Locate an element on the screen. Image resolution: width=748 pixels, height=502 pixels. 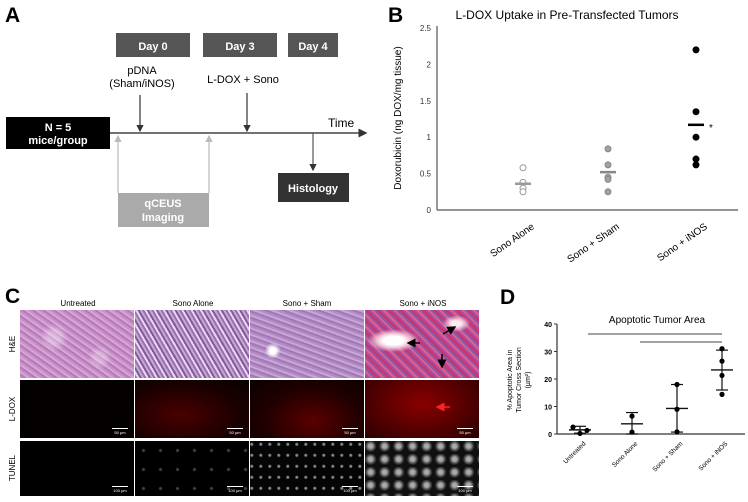
tunel-untreated-image: 100 µm is located at coordinates (77, 468).